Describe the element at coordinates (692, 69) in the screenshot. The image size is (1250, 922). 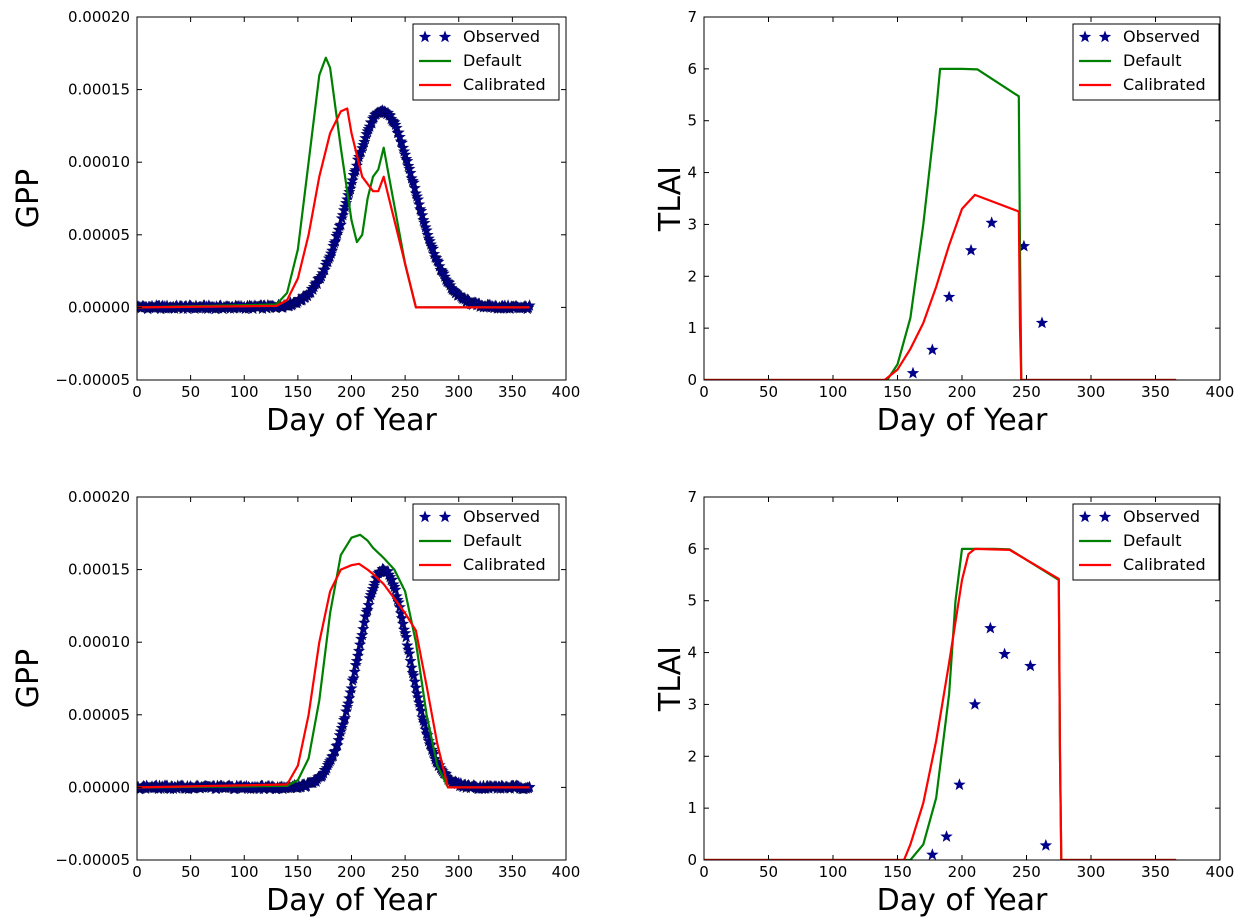
I see `y-tick-label: 6` at that location.